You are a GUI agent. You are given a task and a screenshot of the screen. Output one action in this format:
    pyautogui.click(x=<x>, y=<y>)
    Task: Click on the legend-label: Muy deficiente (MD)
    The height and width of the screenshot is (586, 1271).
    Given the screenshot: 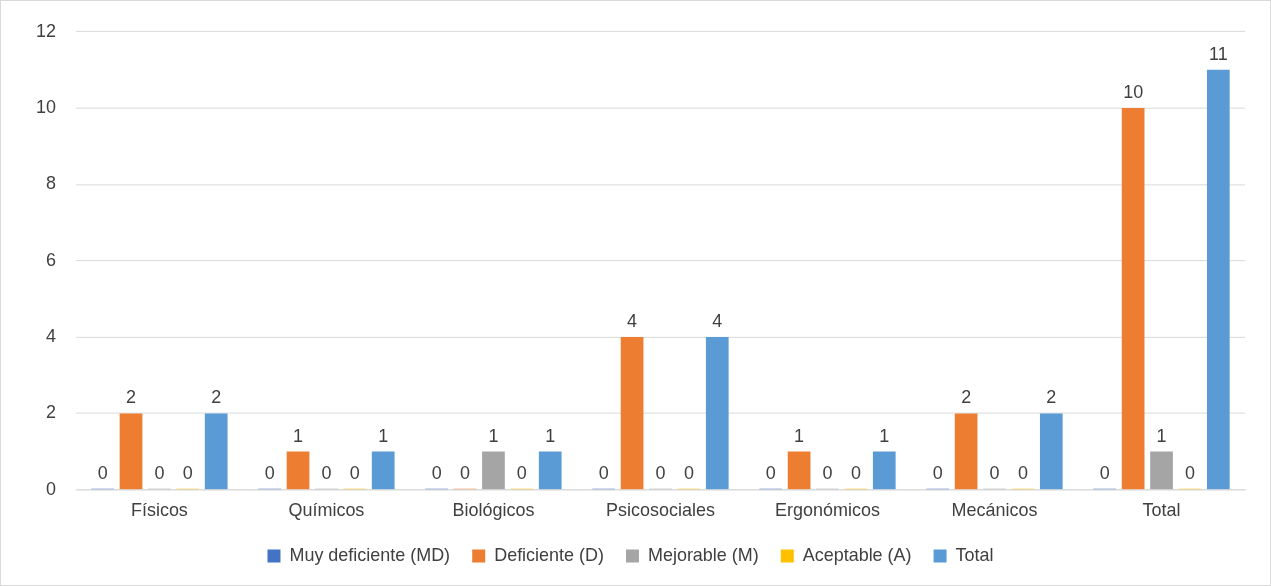 What is the action you would take?
    pyautogui.click(x=370, y=555)
    